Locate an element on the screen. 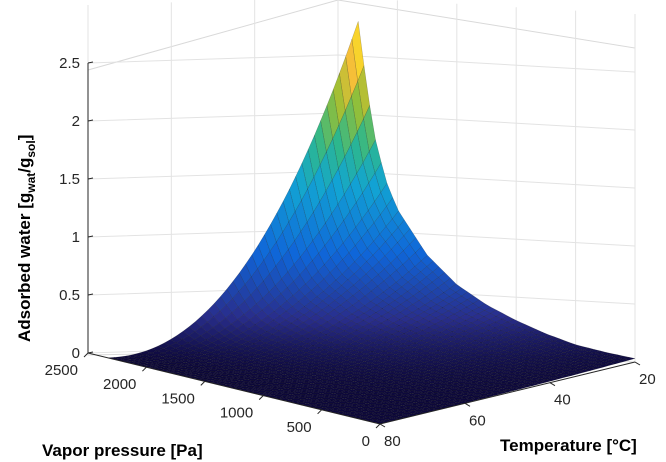  z-axis-ticks: 0 0.5 1 1.5 2 2.5 is located at coordinates (76, 208).